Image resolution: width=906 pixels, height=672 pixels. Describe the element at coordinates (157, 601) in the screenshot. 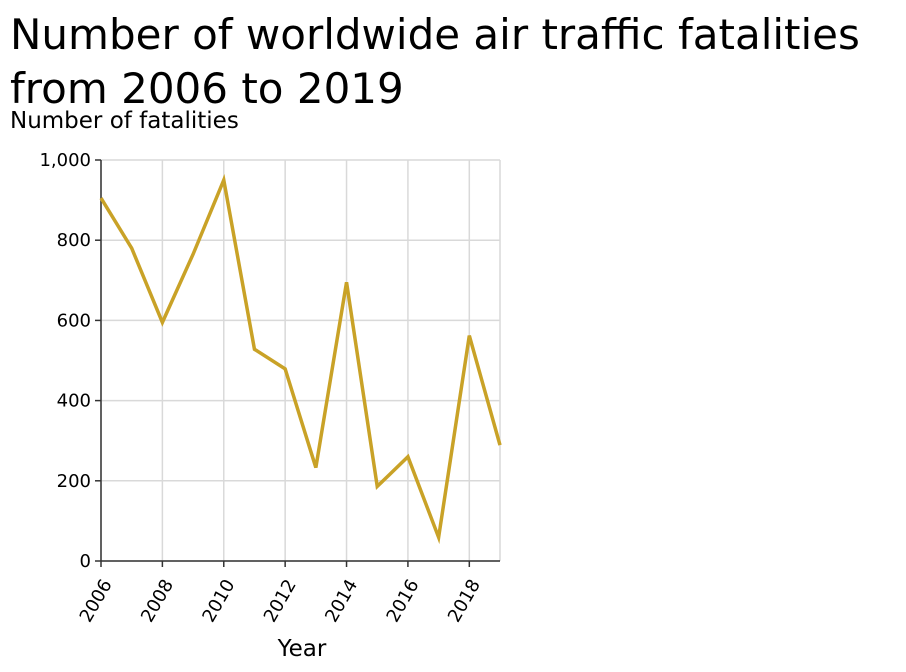

I see `x-tick-label: 2008` at that location.